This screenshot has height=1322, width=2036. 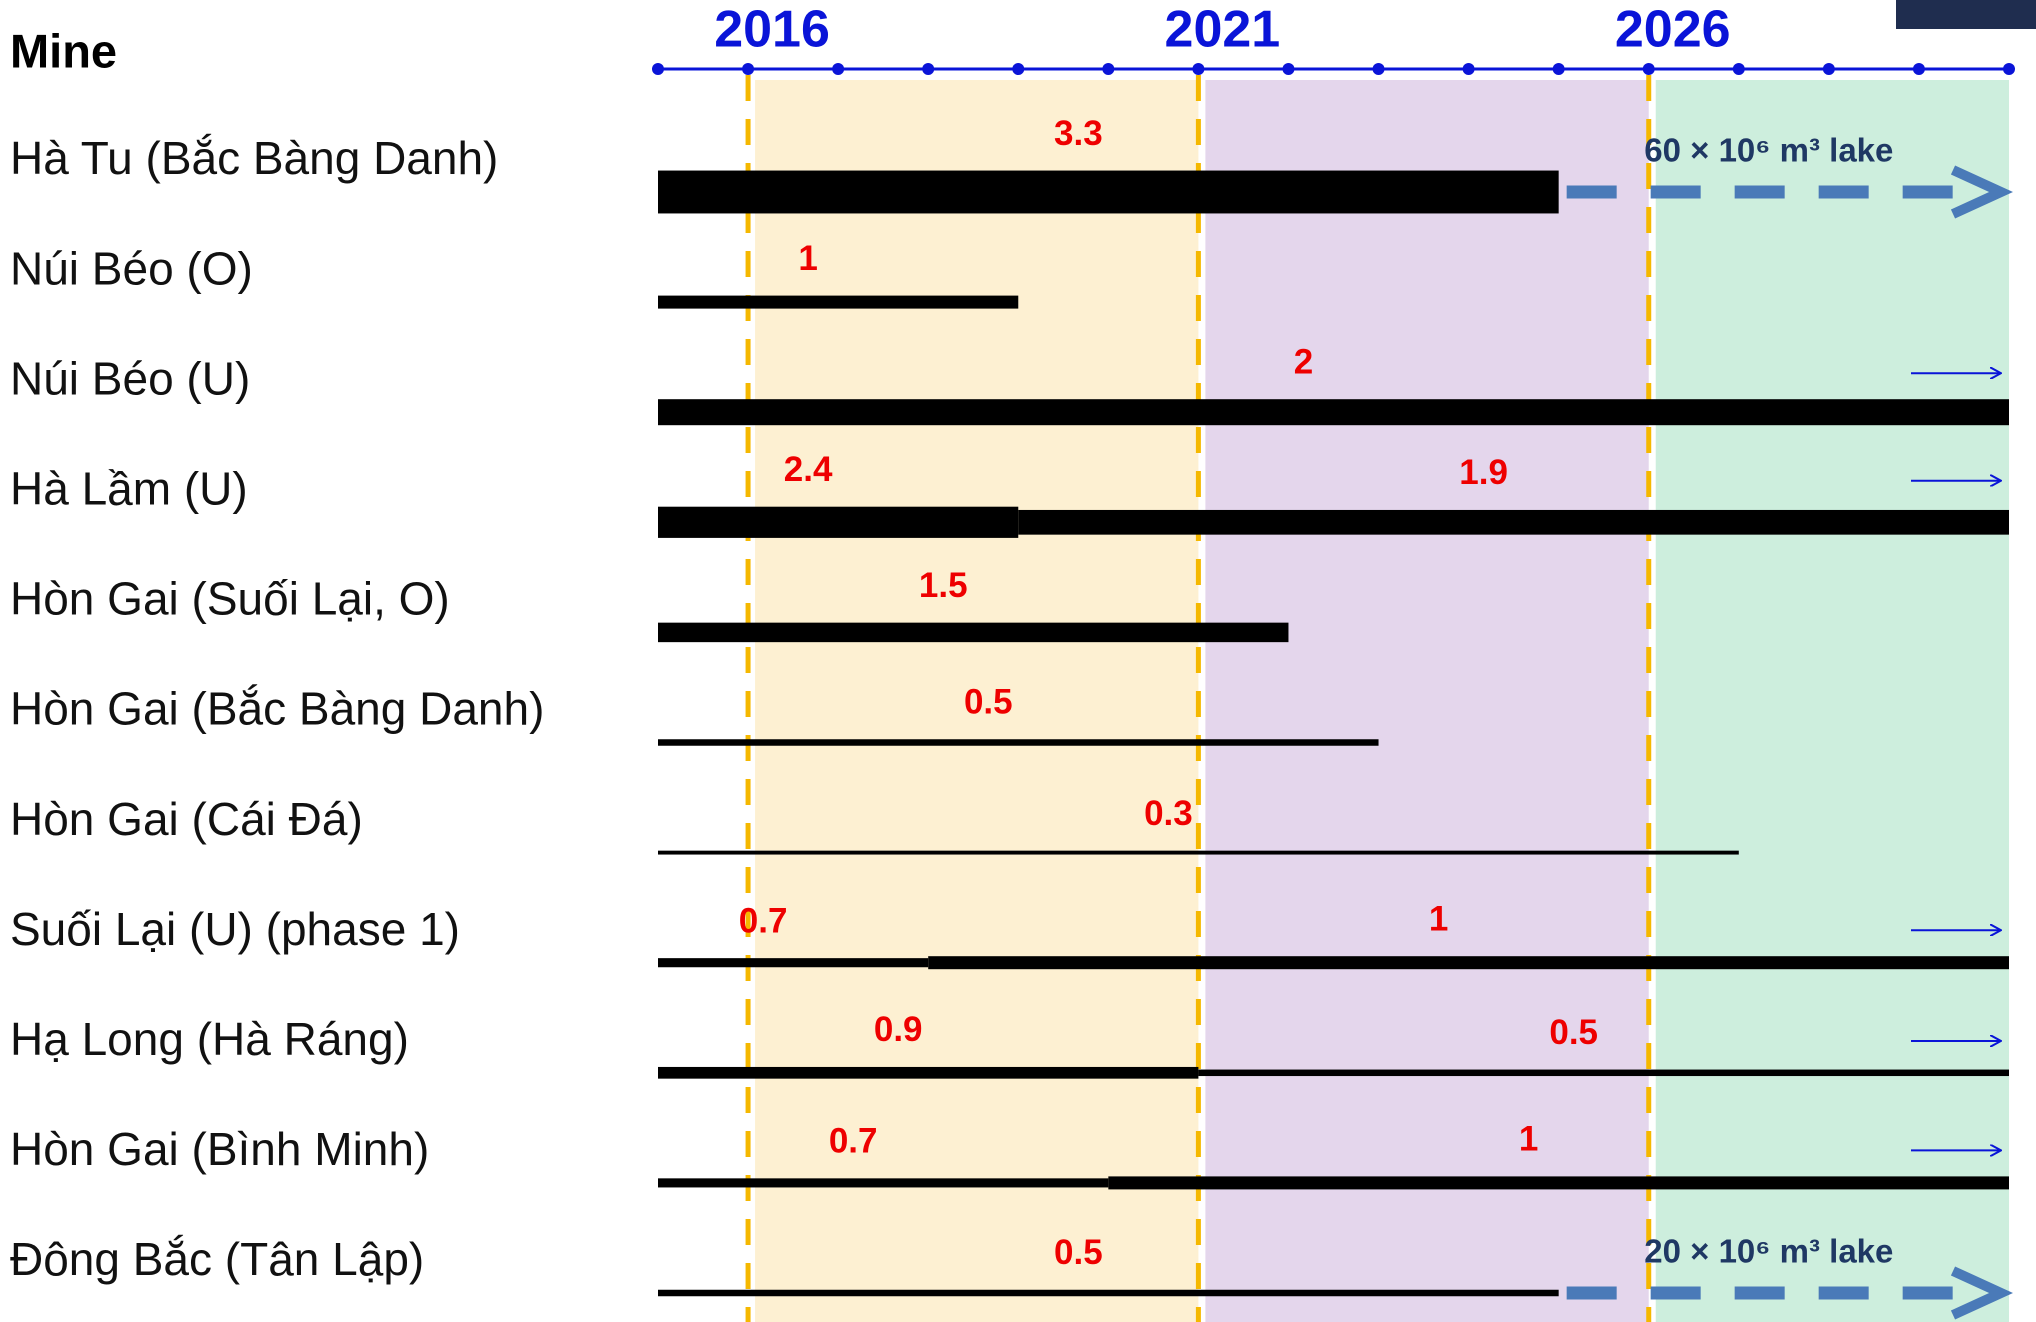 What do you see at coordinates (63, 50) in the screenshot?
I see `column-header: Mine` at bounding box center [63, 50].